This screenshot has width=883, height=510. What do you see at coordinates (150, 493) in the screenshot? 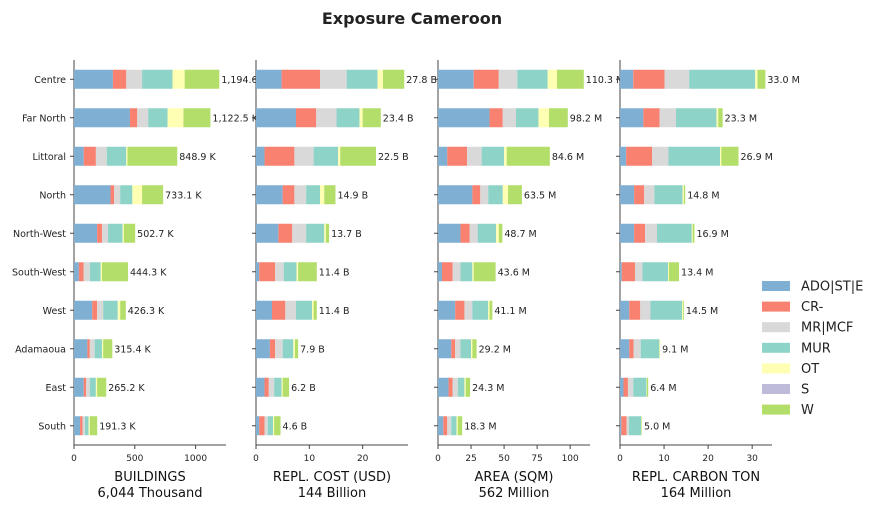
I see `x-axis-total: 6,044 Thousand` at bounding box center [150, 493].